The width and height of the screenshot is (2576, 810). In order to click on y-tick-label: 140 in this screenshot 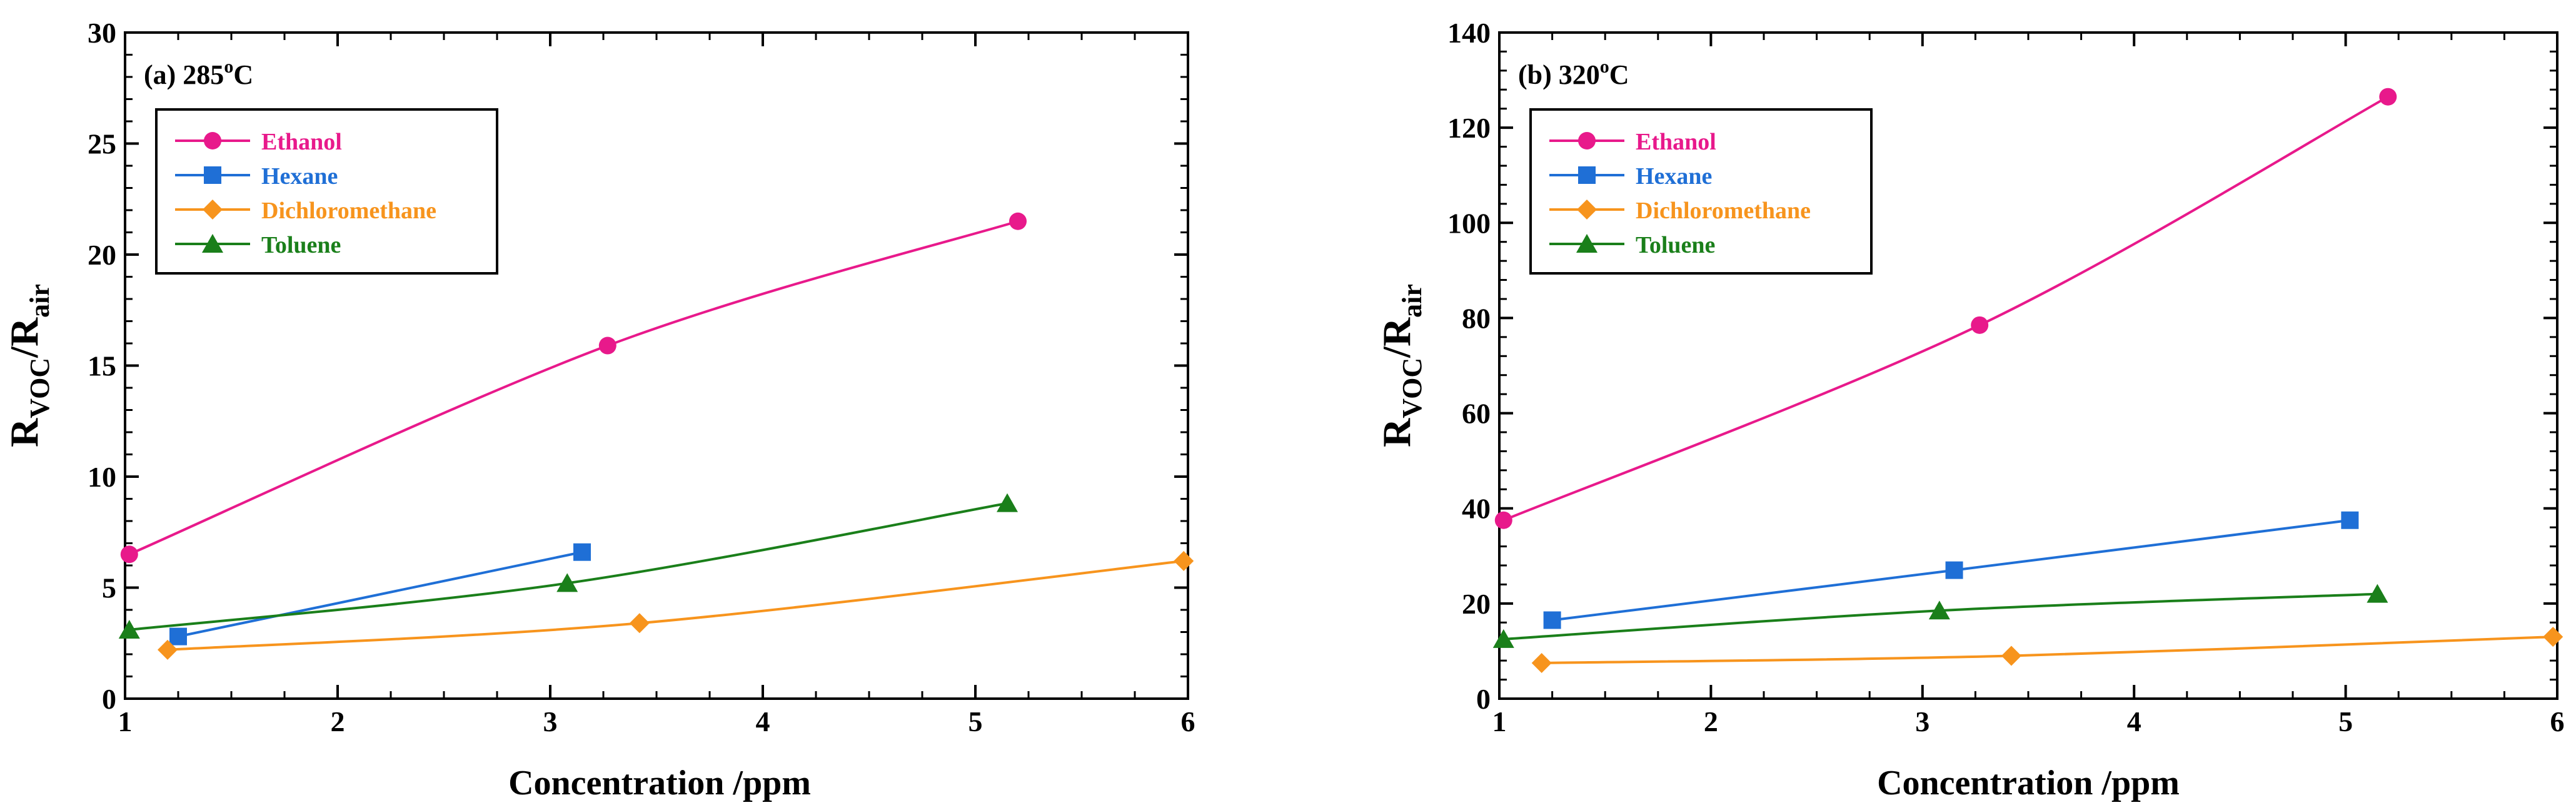, I will do `click(1469, 33)`.